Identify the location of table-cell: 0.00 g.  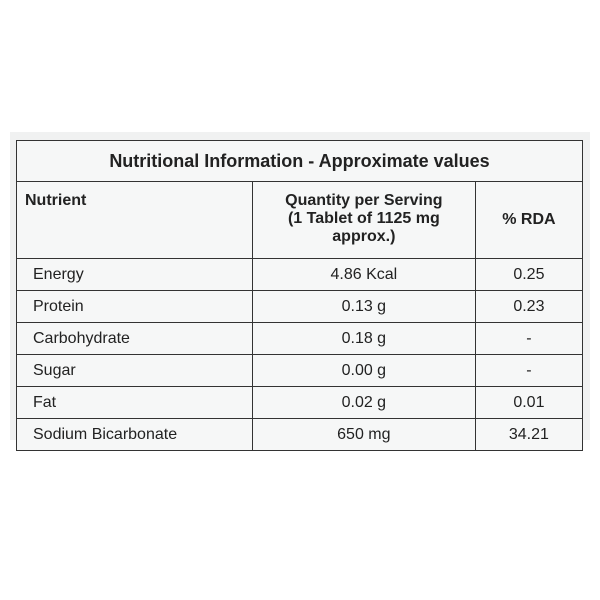
(363, 370).